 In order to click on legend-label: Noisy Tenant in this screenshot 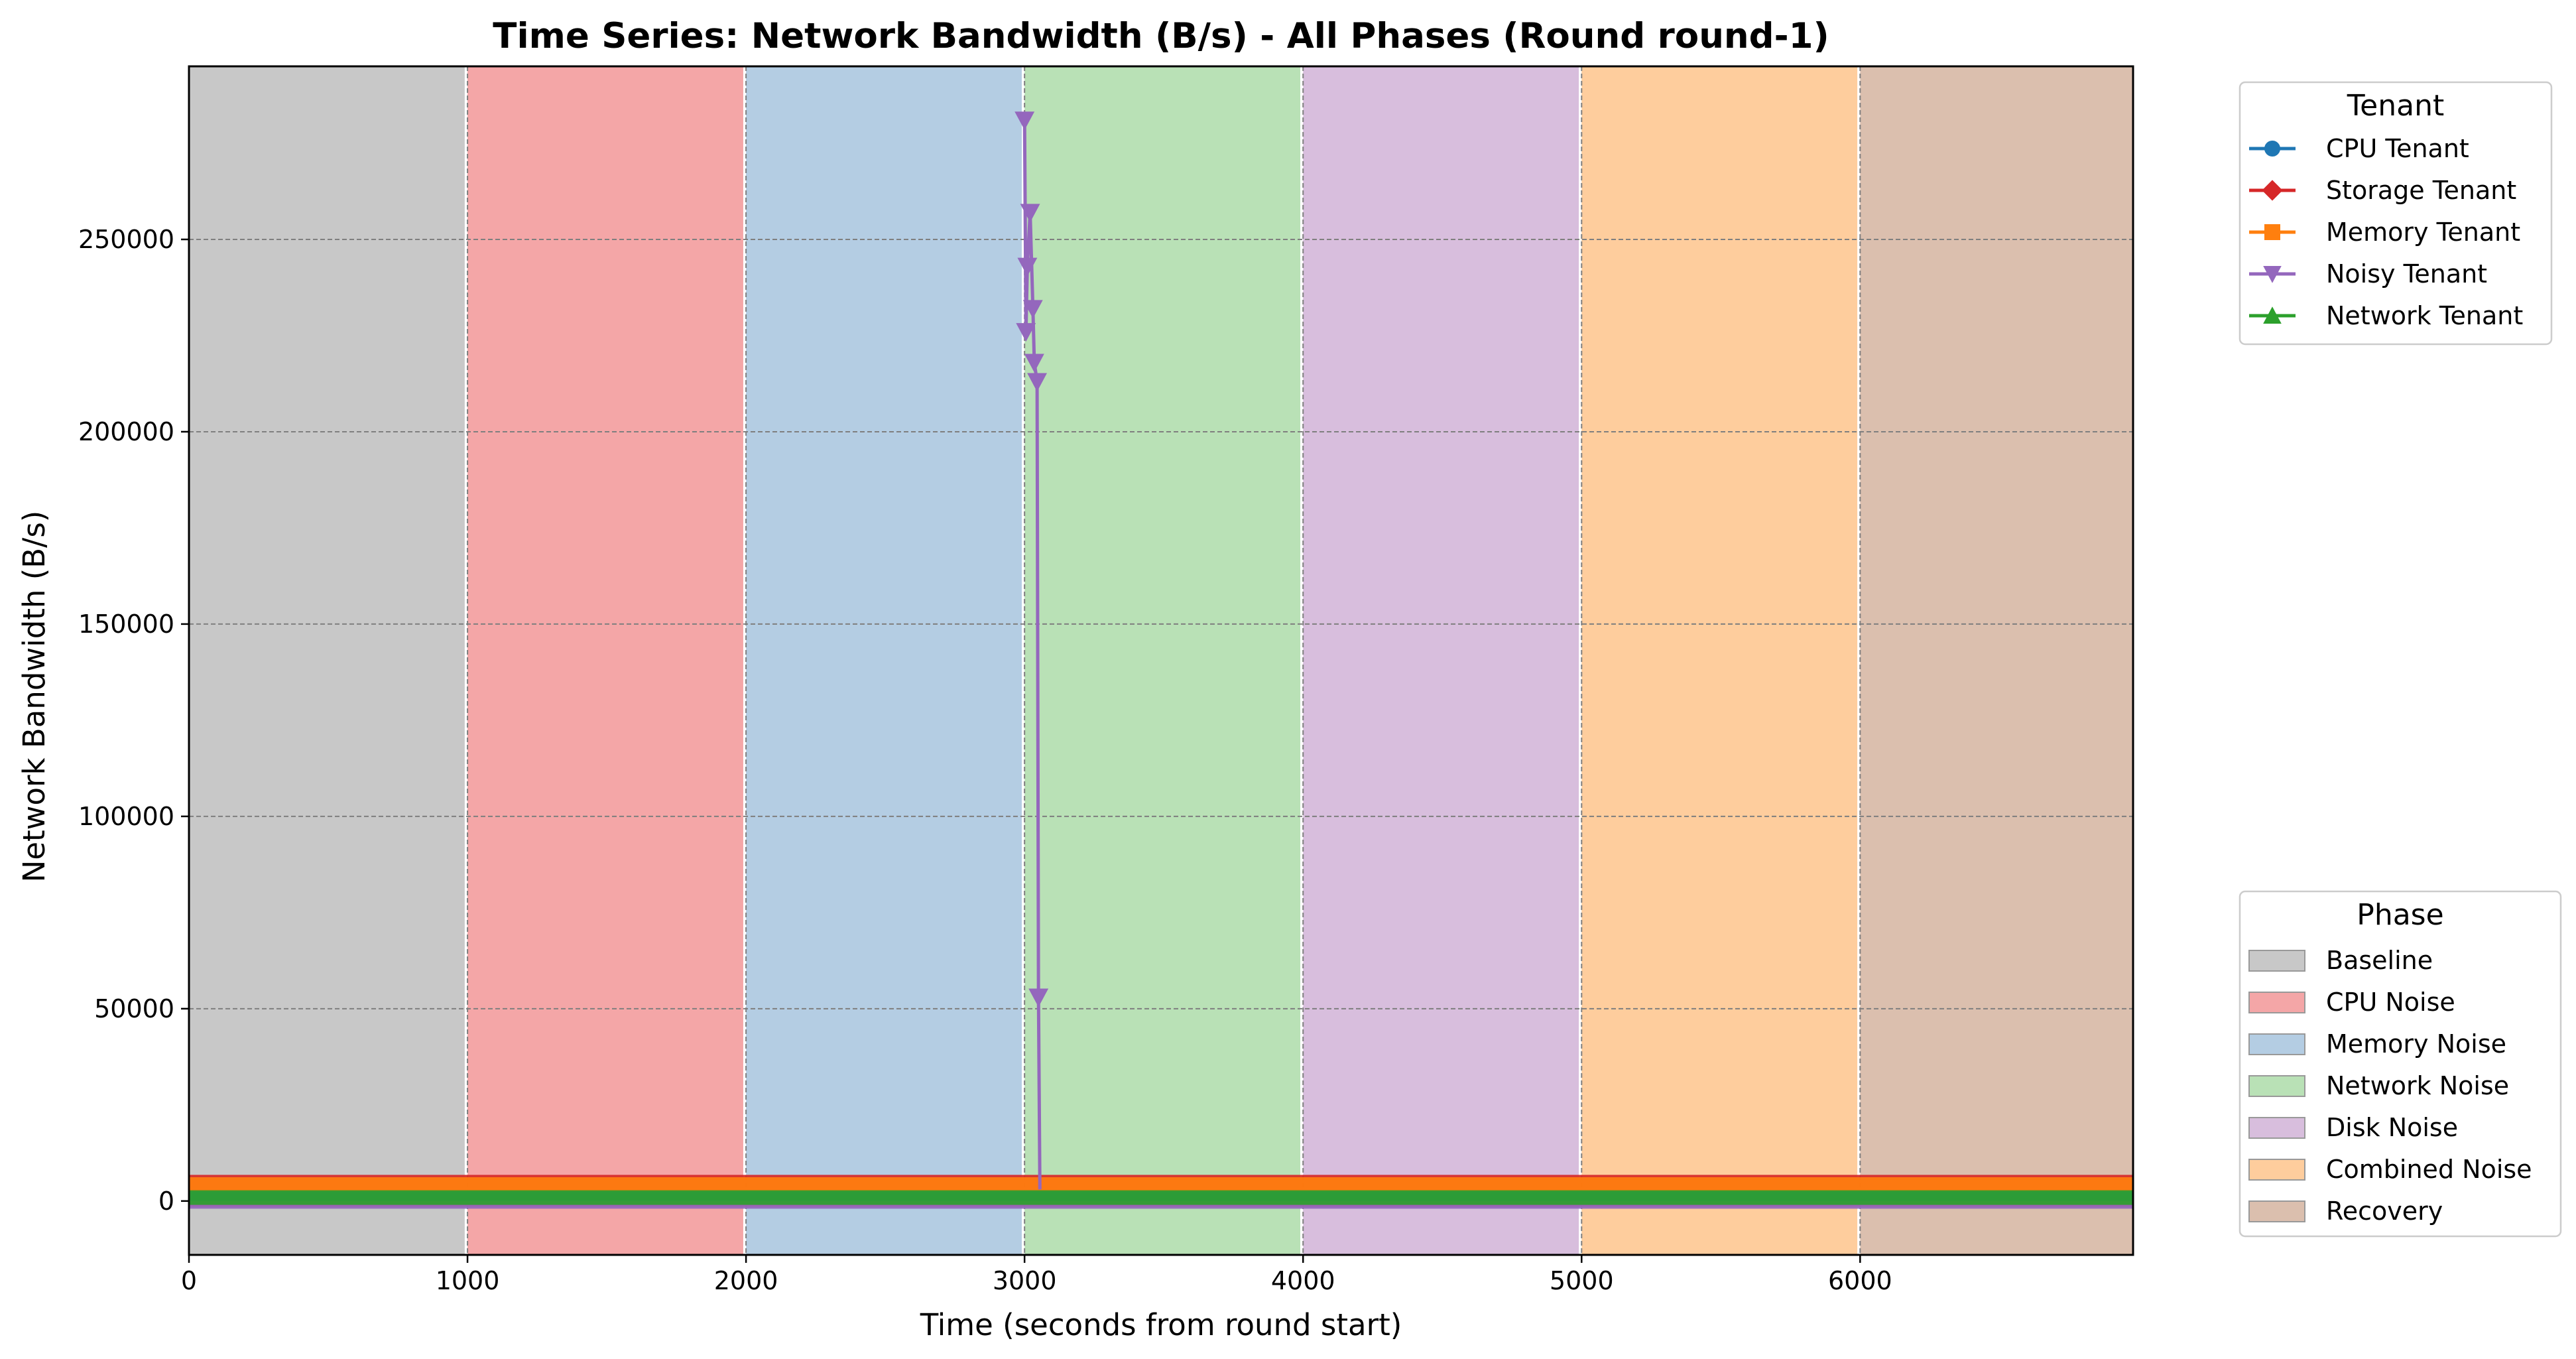, I will do `click(2406, 274)`.